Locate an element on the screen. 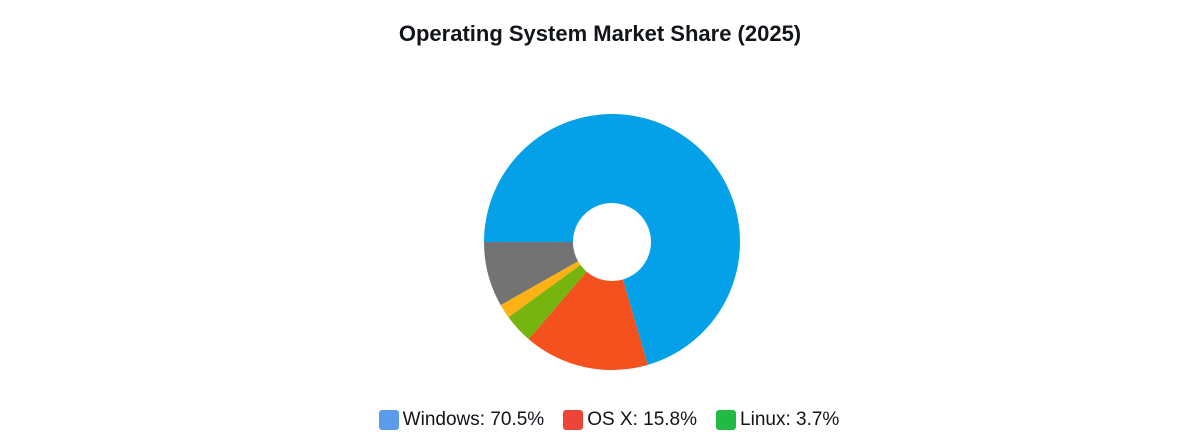  donut-slice-windows is located at coordinates (612, 239).